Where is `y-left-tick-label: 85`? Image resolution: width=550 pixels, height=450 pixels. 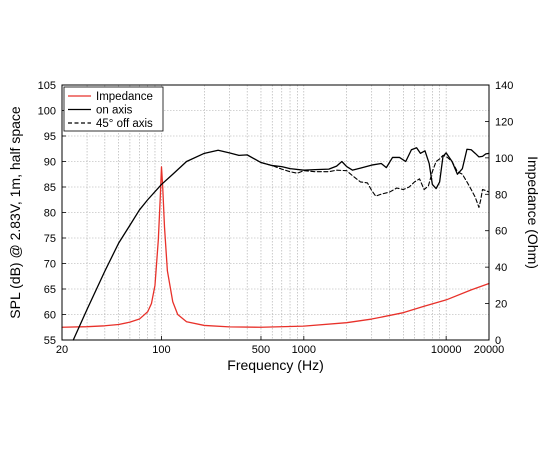
y-left-tick-label: 85 is located at coordinates (50, 188).